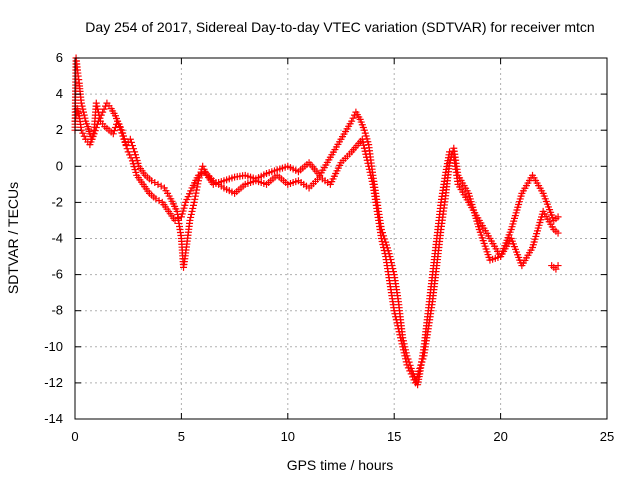 The height and width of the screenshot is (480, 640). I want to click on y-tick-label: 6, so click(59, 57).